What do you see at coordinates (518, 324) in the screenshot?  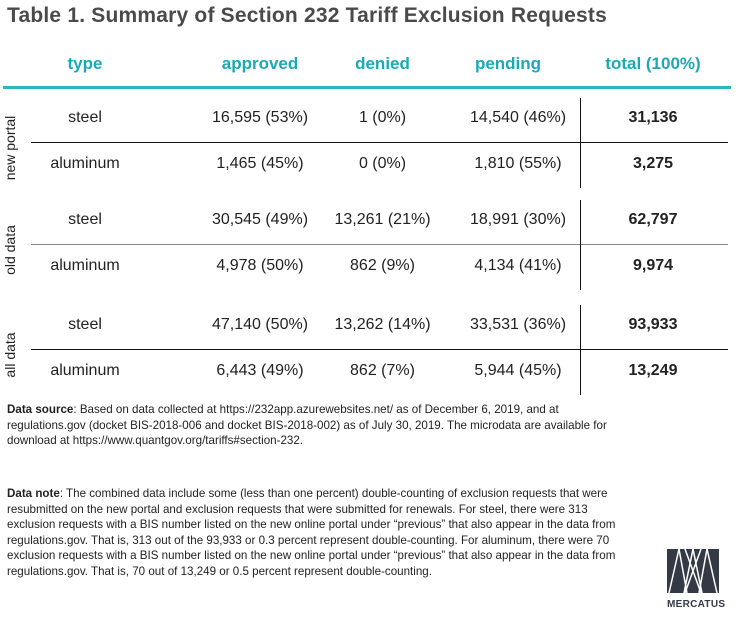 I see `cell-pending: 33,531 (36%)` at bounding box center [518, 324].